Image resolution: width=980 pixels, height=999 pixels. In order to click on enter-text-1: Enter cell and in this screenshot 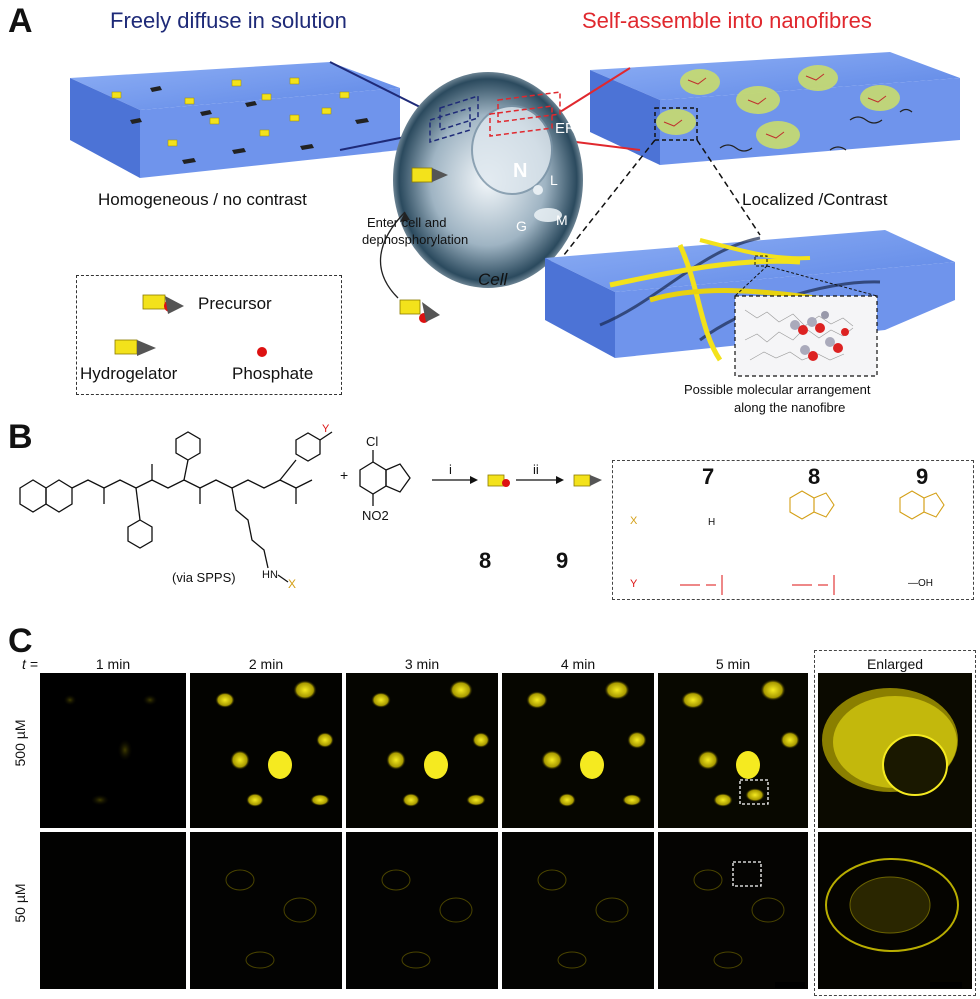, I will do `click(407, 222)`.